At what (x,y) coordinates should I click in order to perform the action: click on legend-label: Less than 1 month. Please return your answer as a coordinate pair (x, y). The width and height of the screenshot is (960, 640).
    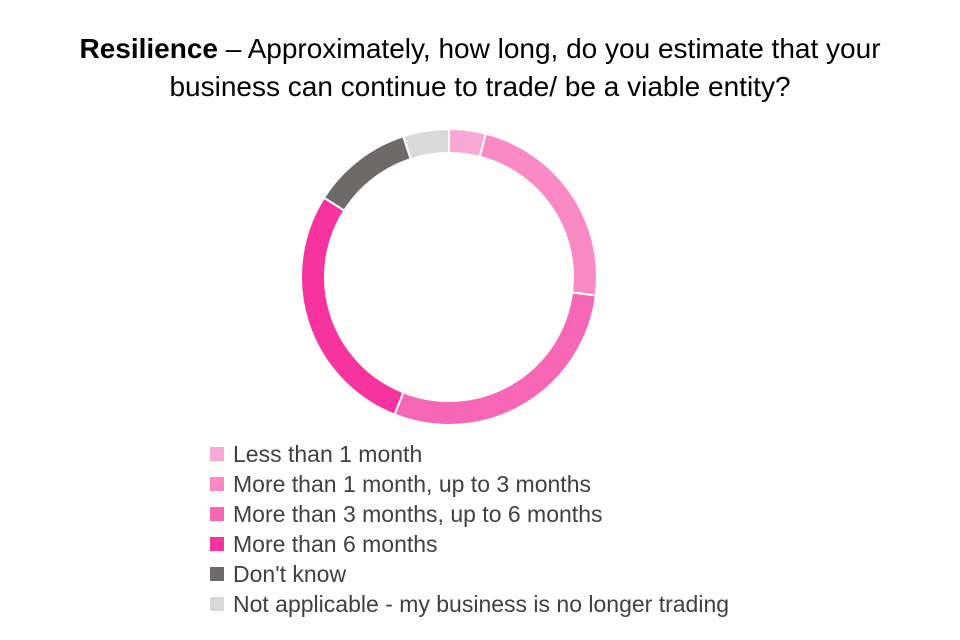
    Looking at the image, I should click on (328, 454).